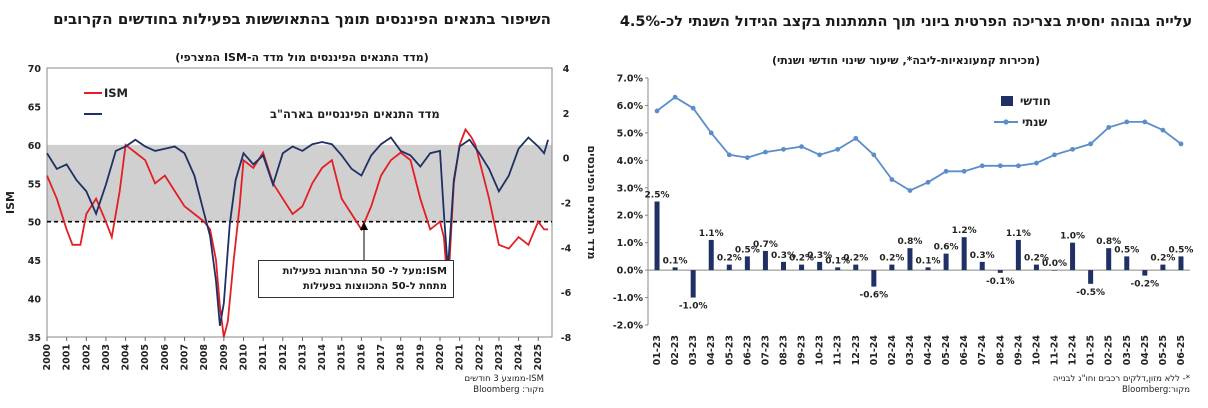 The image size is (1208, 408). Describe the element at coordinates (1034, 122) in the screenshot. I see `legend-annual-label: שנתי` at that location.